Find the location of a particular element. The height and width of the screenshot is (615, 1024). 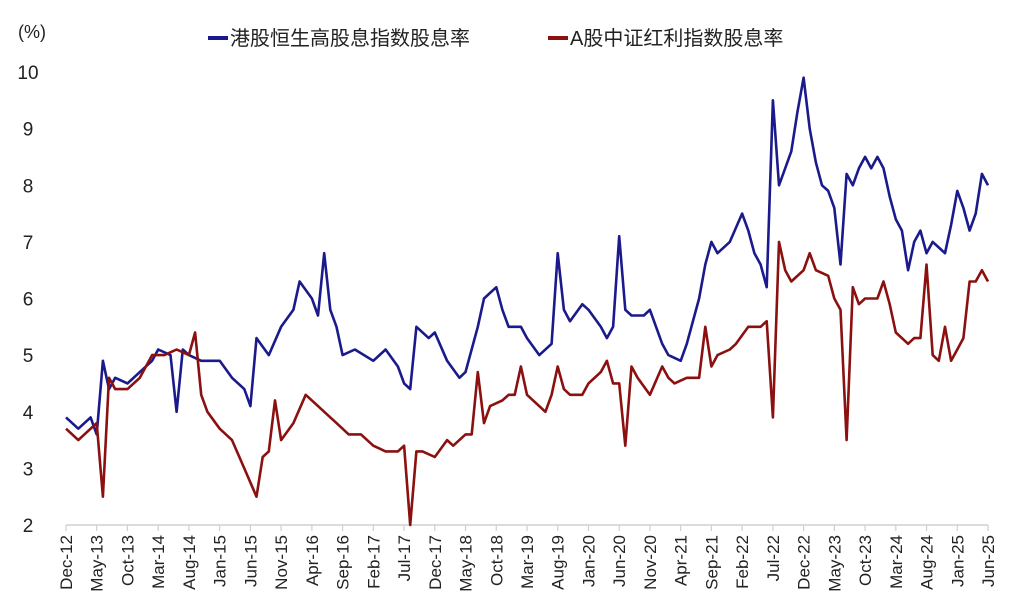

x-tick-label: Jan-20 is located at coordinates (588, 561).